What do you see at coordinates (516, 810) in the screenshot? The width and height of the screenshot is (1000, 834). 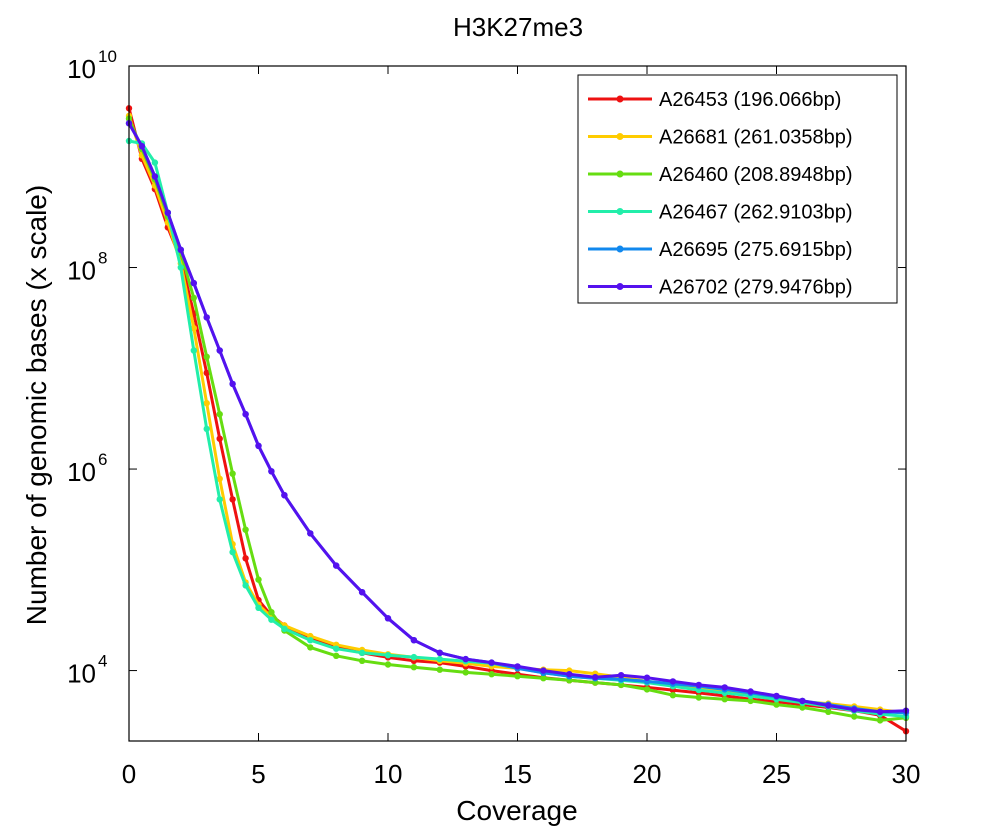 I see `x-axis-label: Coverage` at bounding box center [516, 810].